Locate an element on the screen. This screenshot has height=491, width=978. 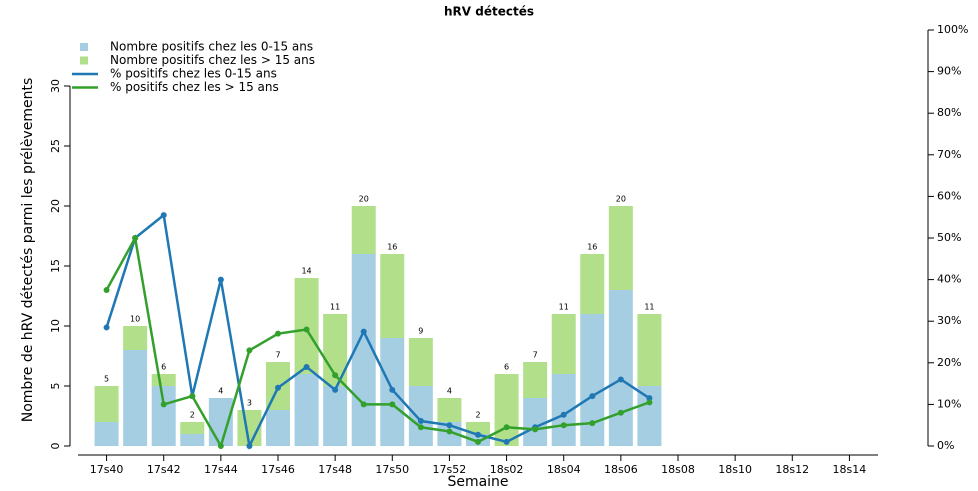
y2-tick-label: 80% is located at coordinates (949, 112).